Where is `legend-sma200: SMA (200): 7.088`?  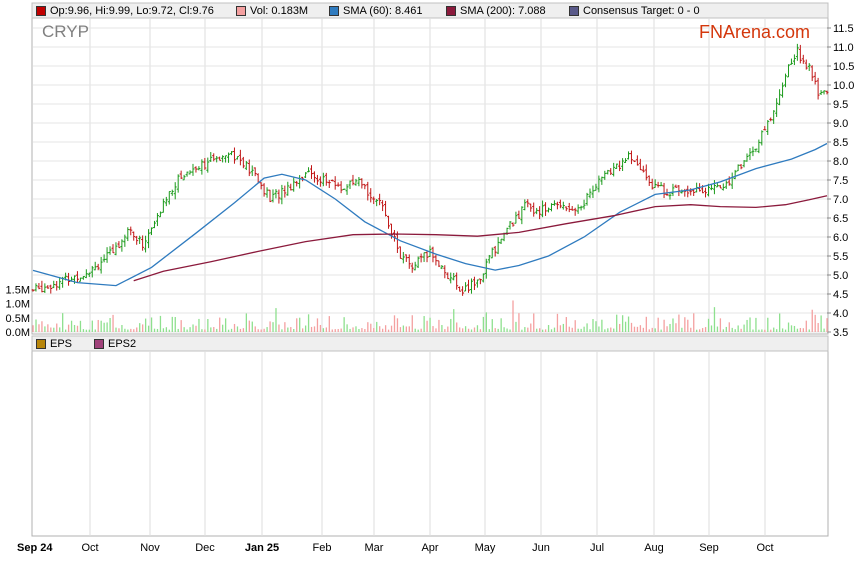
legend-sma200: SMA (200): 7.088 is located at coordinates (496, 10).